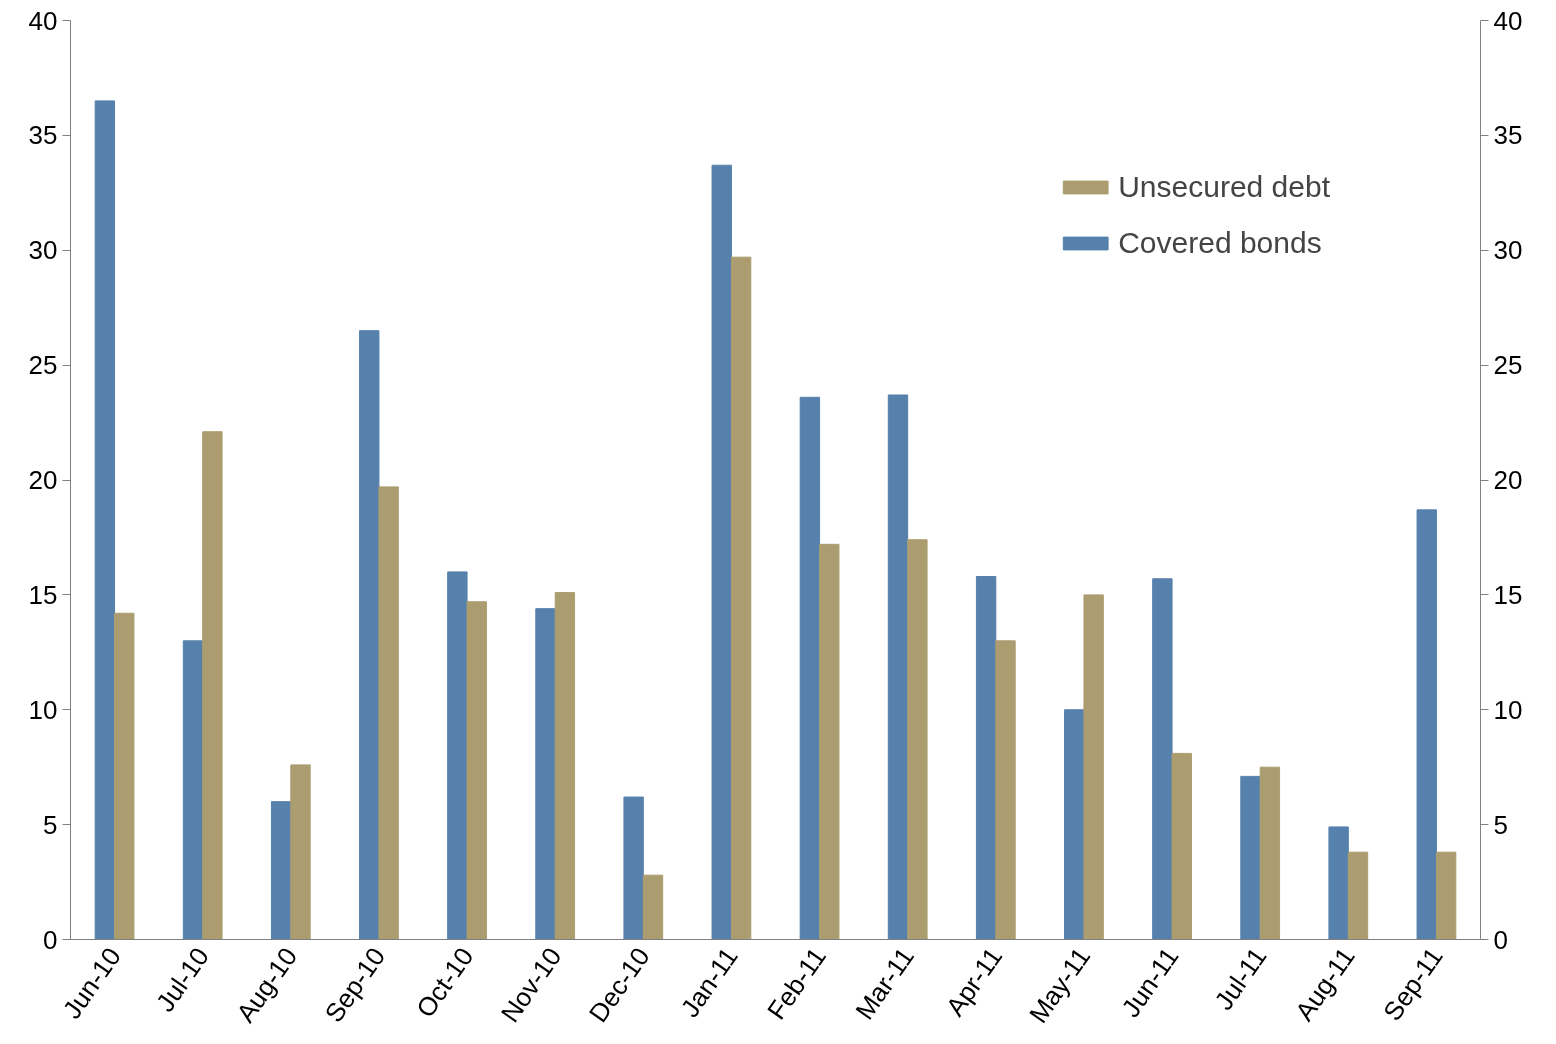 This screenshot has height=1044, width=1556. I want to click on y-tick-label: 0, so click(50, 939).